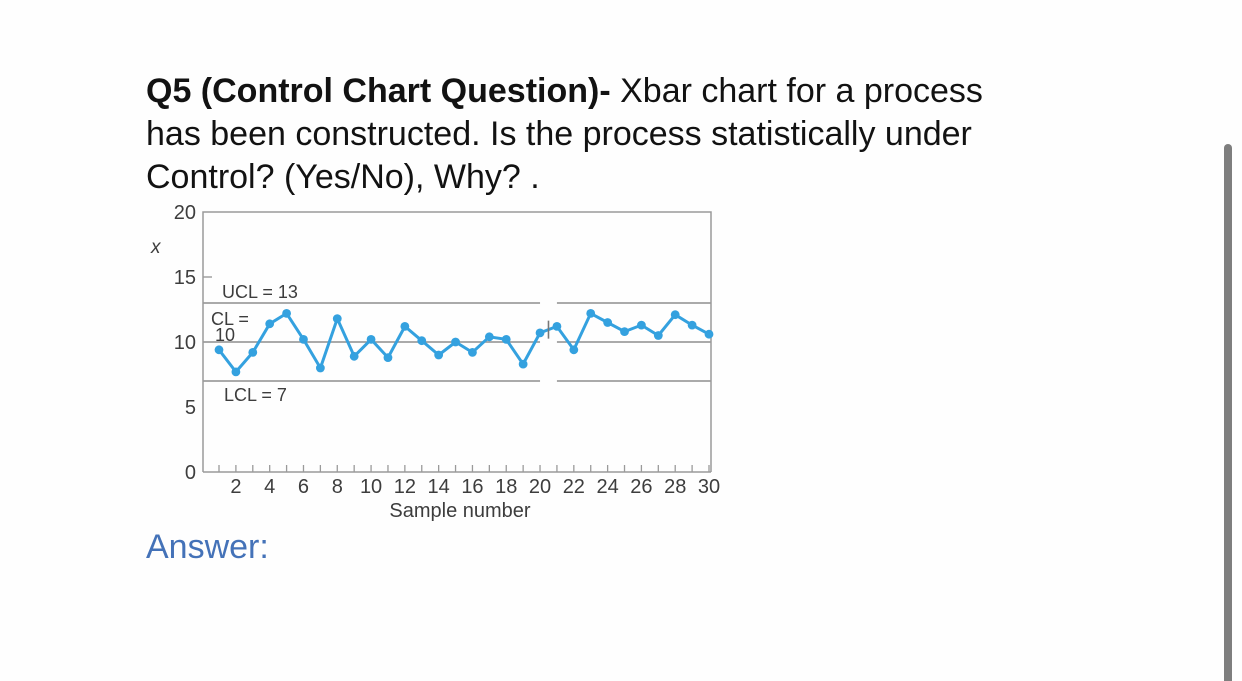 The height and width of the screenshot is (681, 1242). What do you see at coordinates (343, 177) in the screenshot?
I see `question-line-3-regular: Control? (Yes/No), Why? .` at bounding box center [343, 177].